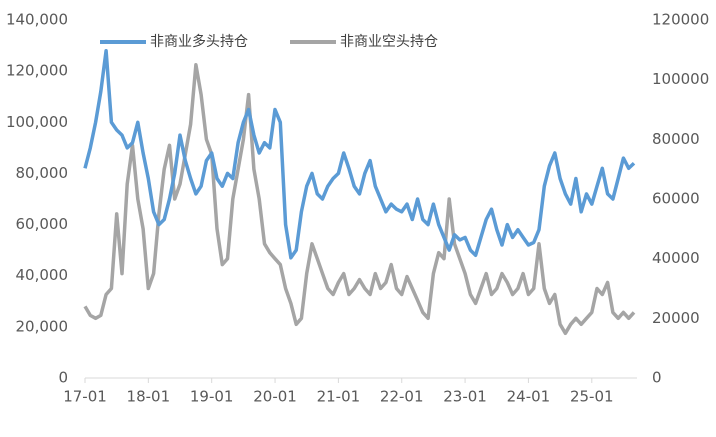  I want to click on y-tick-label: 140,000, so click(37, 20).